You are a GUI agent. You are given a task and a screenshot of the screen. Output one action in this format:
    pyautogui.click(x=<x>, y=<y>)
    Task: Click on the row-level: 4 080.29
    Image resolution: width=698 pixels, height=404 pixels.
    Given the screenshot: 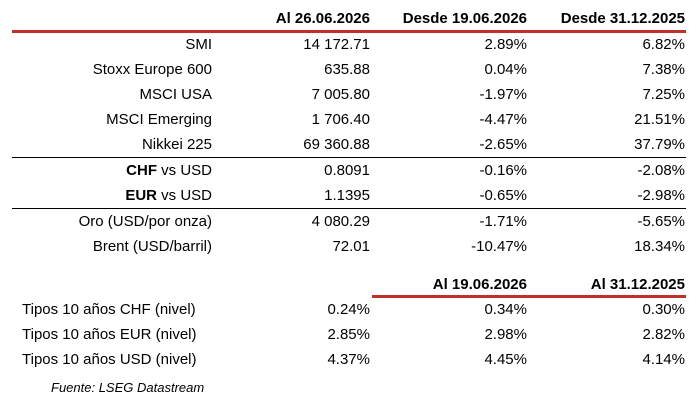 What is the action you would take?
    pyautogui.click(x=340, y=221)
    